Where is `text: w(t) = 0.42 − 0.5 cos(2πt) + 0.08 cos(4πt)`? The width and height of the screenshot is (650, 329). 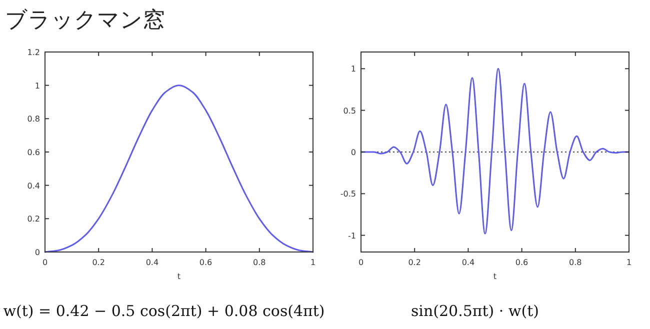 text: w(t) = 0.42 − 0.5 cos(2πt) + 0.08 cos(4πt) is located at coordinates (164, 311).